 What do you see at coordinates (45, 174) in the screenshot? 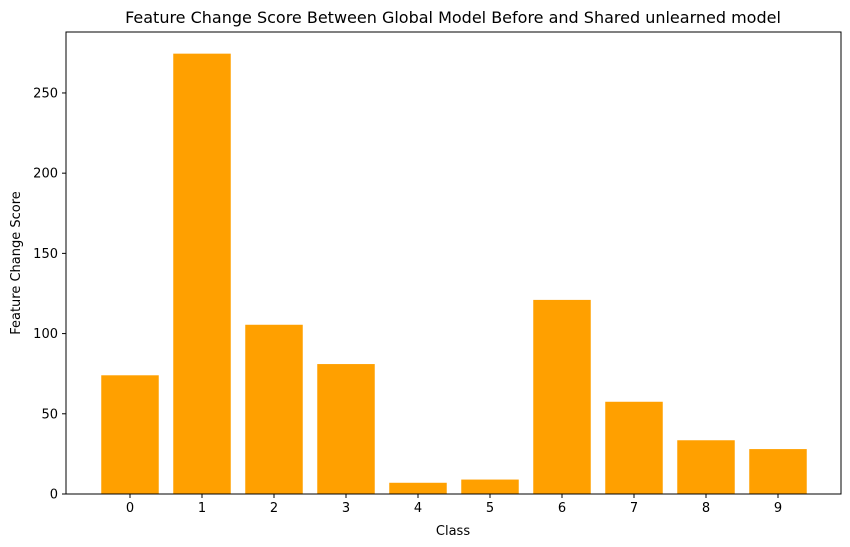
I see `y-tick-label: 200` at bounding box center [45, 174].